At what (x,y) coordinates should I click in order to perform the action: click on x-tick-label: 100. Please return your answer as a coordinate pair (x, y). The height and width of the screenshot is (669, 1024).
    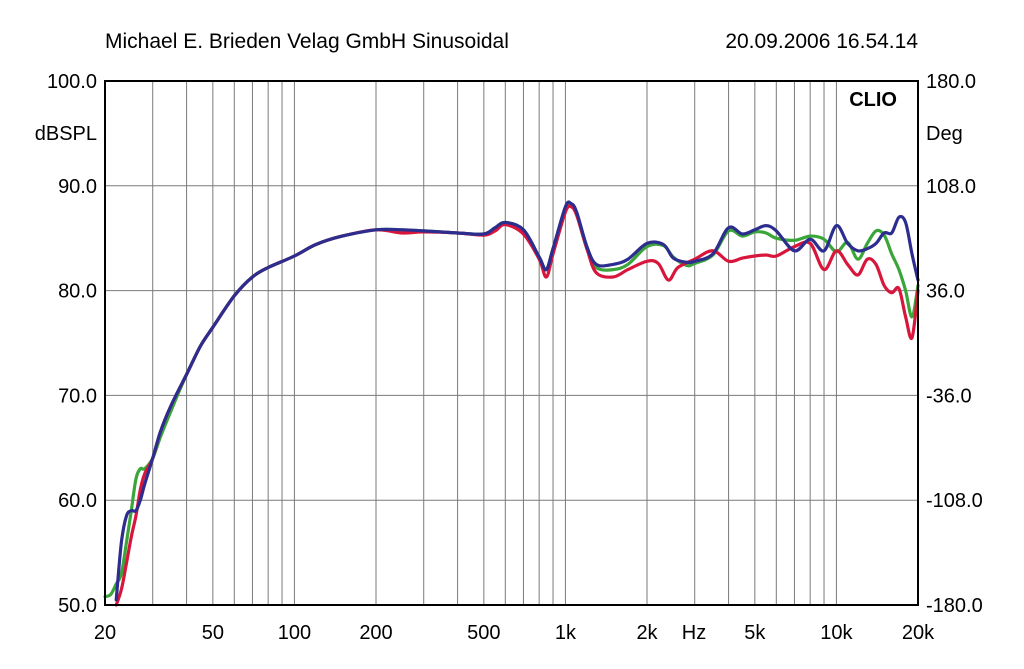
    Looking at the image, I should click on (294, 633).